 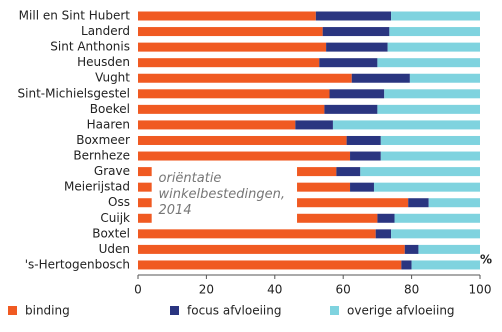 What do you see at coordinates (401, 311) in the screenshot?
I see `legend-label: overige afvloeiing` at bounding box center [401, 311].